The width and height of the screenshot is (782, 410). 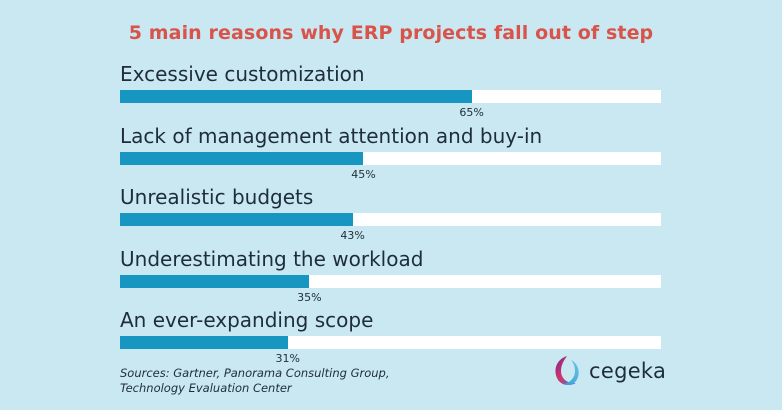 What do you see at coordinates (217, 197) in the screenshot?
I see `category-label: Unrealistic budgets` at bounding box center [217, 197].